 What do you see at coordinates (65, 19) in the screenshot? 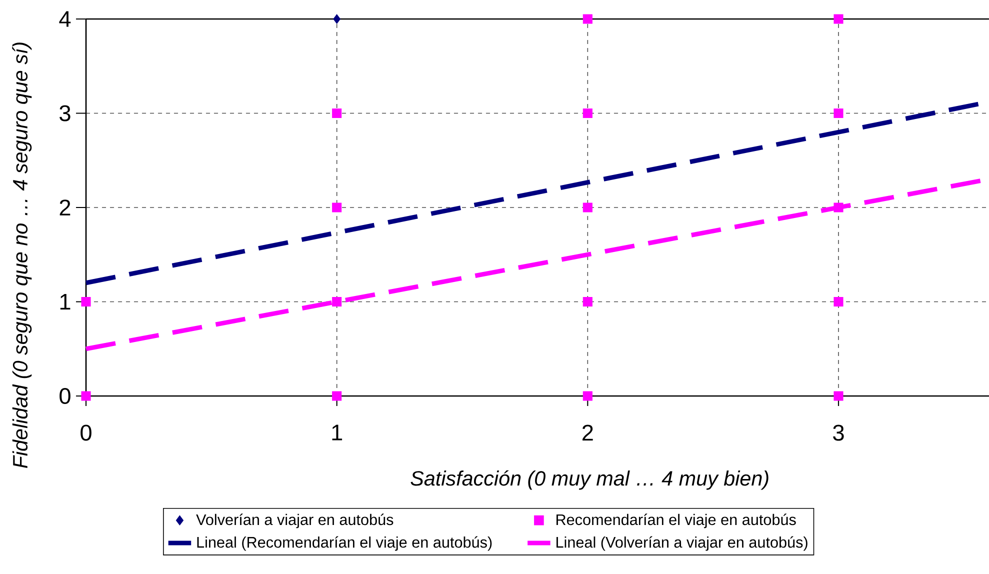
I see `y-tick-label: 4` at bounding box center [65, 19].